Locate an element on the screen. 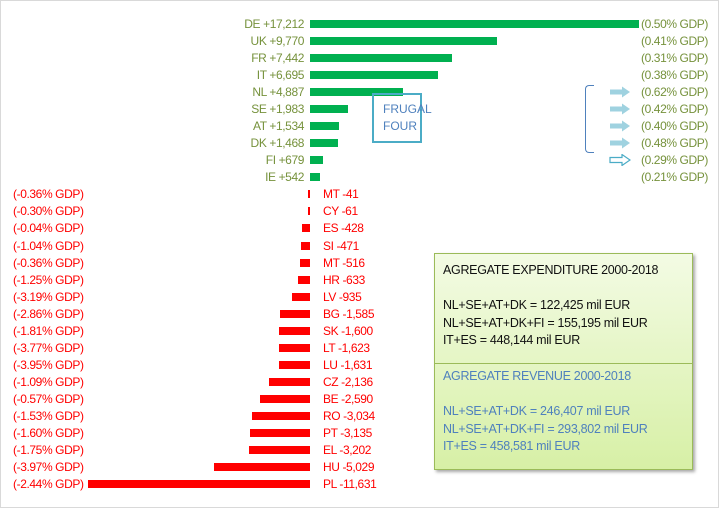 This screenshot has width=719, height=508. expenditure-line: NL+SE+AT+DK = 122,425 mil EUR is located at coordinates (536, 305).